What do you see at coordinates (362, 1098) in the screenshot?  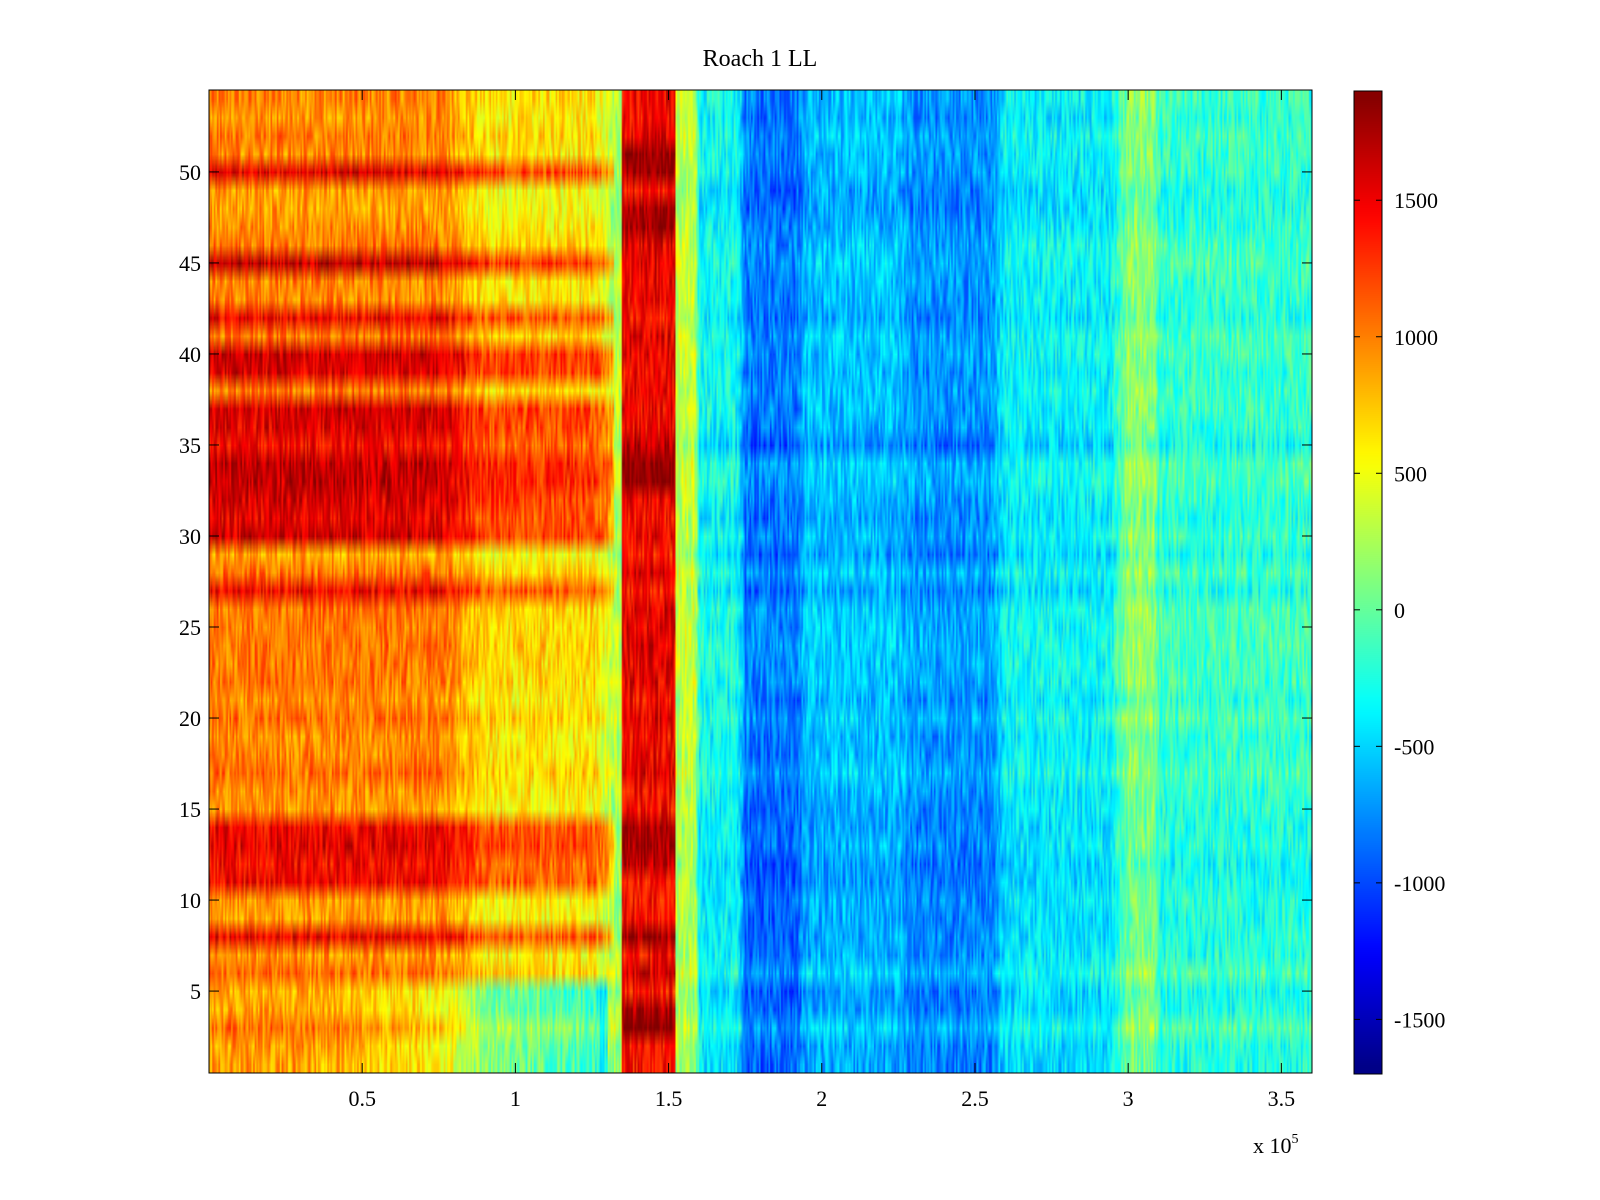 I see `x-tick-label: 0.5` at bounding box center [362, 1098].